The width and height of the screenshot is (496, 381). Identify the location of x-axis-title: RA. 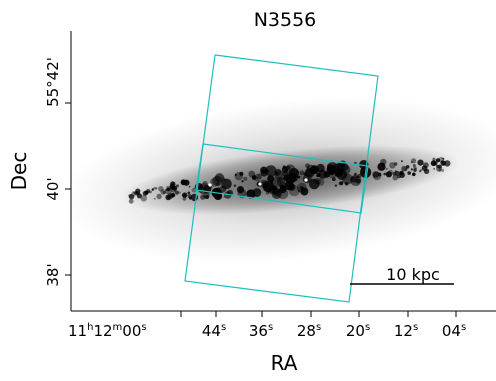
(284, 363).